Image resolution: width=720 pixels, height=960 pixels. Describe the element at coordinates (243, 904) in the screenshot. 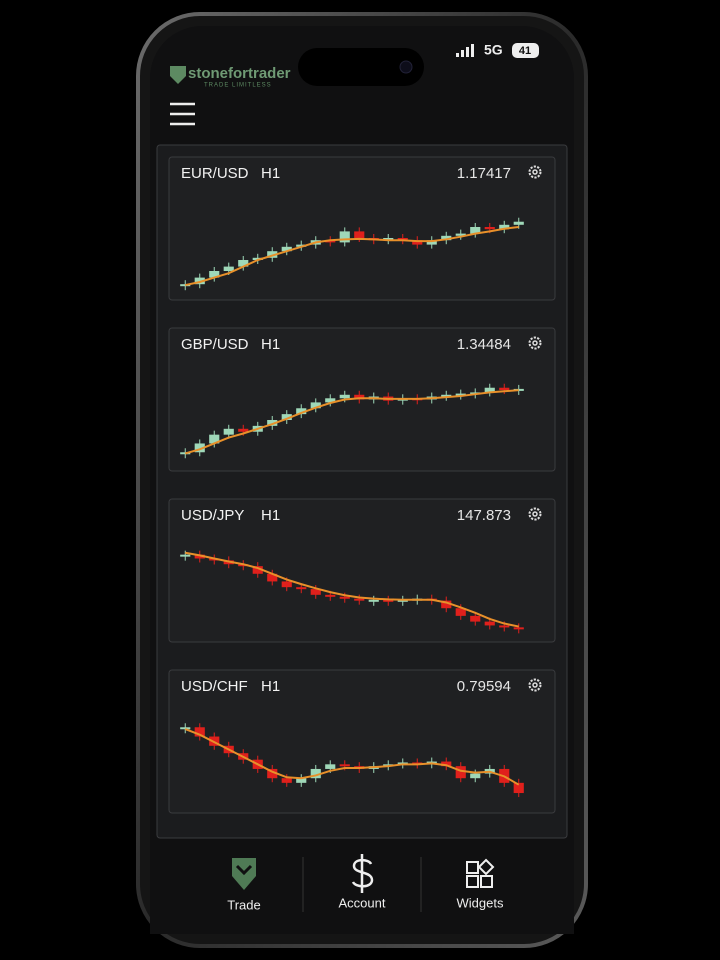

I see `nav-label: Trade` at that location.